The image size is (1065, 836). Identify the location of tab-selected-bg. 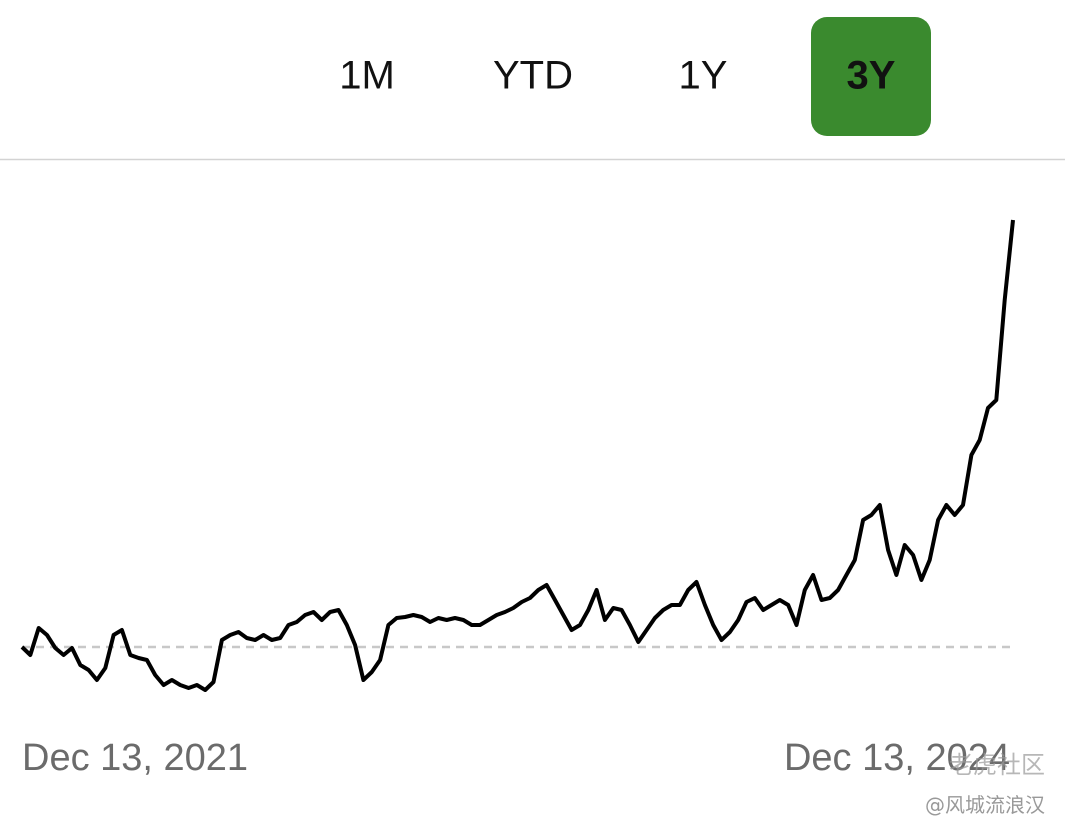
(871, 76).